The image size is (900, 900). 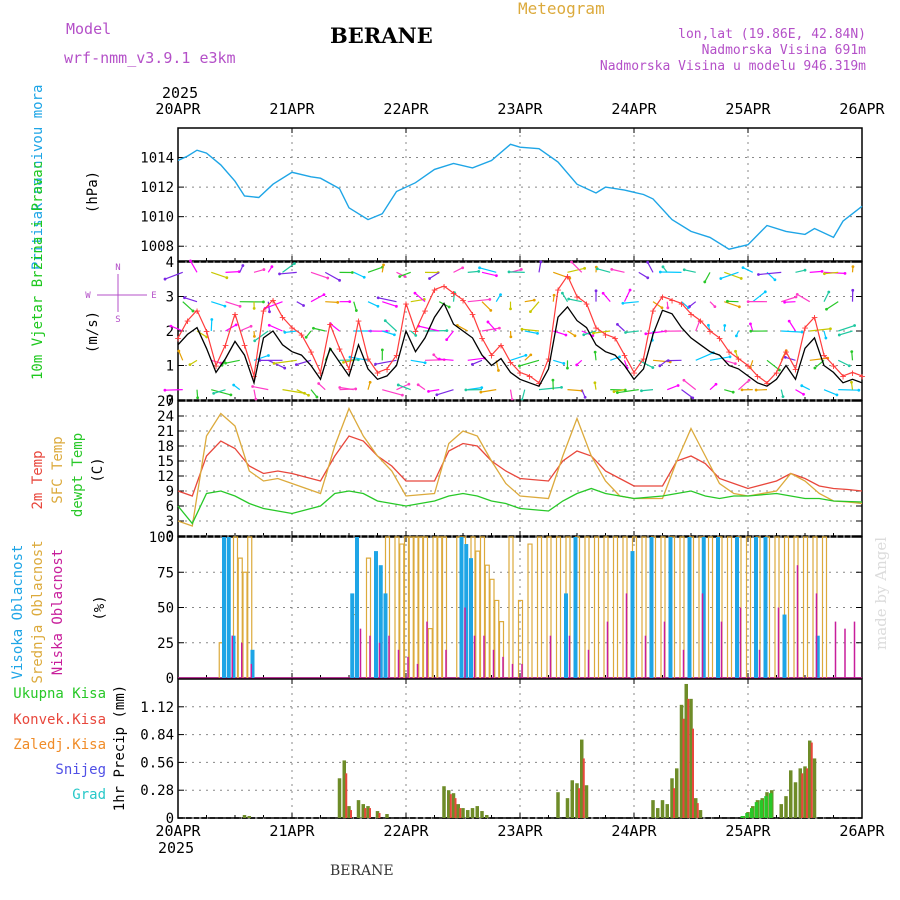 What do you see at coordinates (38, 270) in the screenshot?
I see `wind-title: 10m Vjetar Brzina i Pravac` at bounding box center [38, 270].